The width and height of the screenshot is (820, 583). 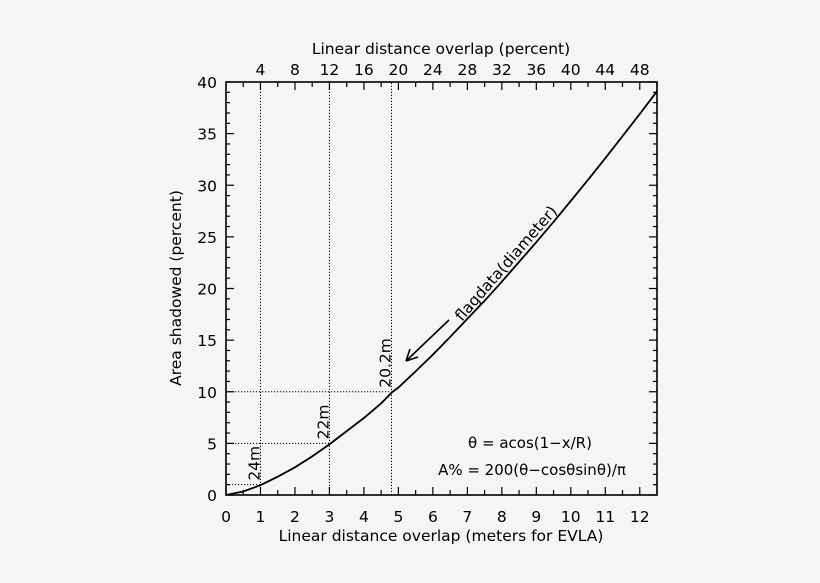 What do you see at coordinates (398, 517) in the screenshot?
I see `x-tick-label: 5` at bounding box center [398, 517].